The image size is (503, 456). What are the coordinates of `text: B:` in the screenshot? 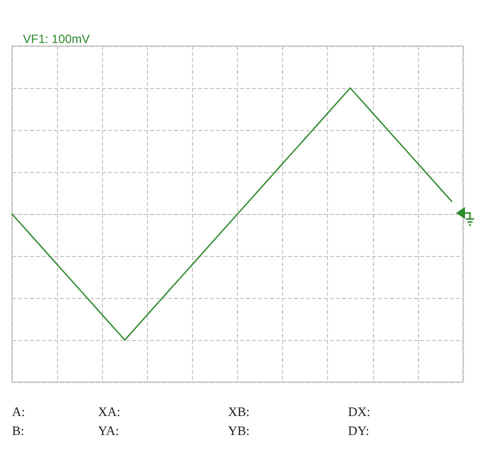 It's located at (18, 430).